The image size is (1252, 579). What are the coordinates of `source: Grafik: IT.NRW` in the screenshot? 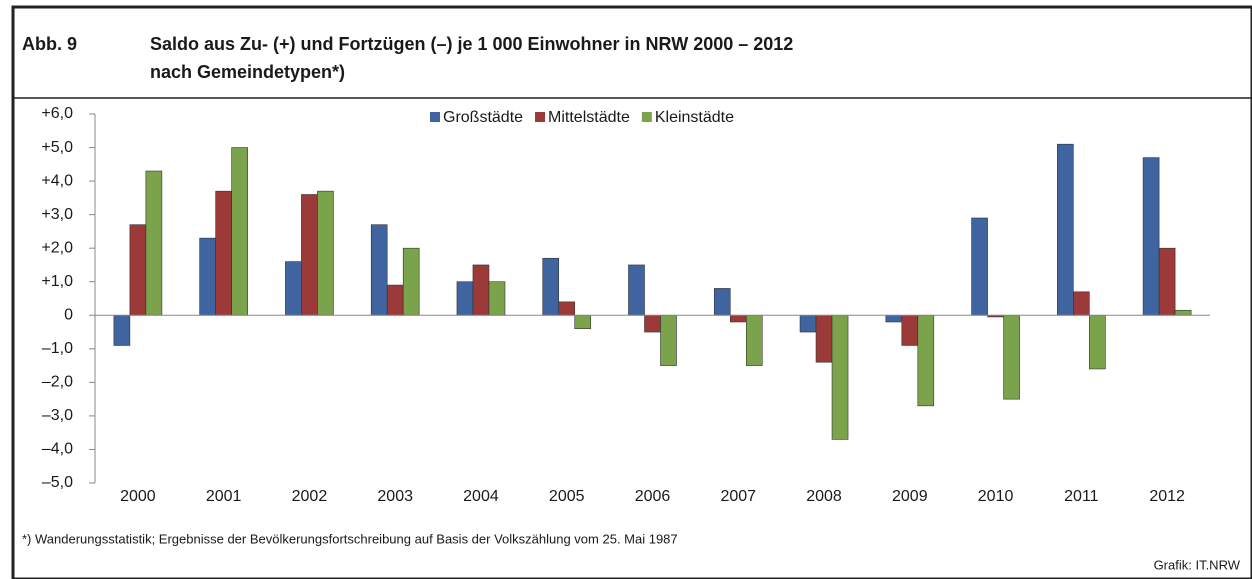 It's located at (1197, 564).